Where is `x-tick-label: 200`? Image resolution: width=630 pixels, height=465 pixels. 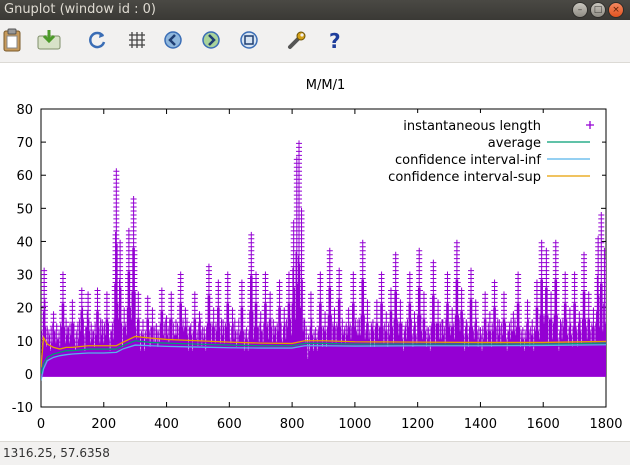
x-tick-label: 200 is located at coordinates (103, 424).